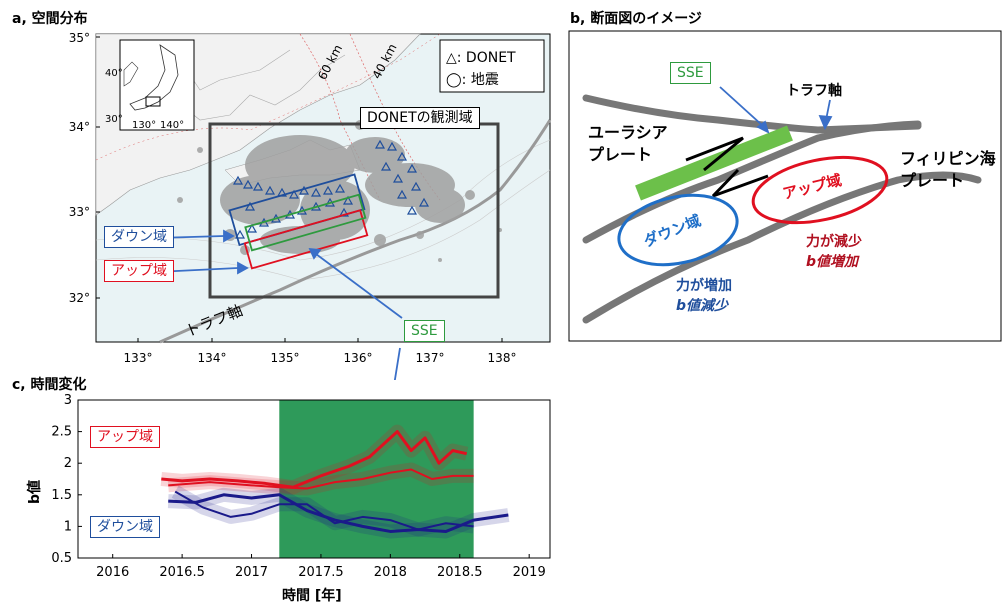 This screenshot has width=1006, height=612. What do you see at coordinates (678, 230) in the screenshot?
I see `down-region-ellipse` at bounding box center [678, 230].